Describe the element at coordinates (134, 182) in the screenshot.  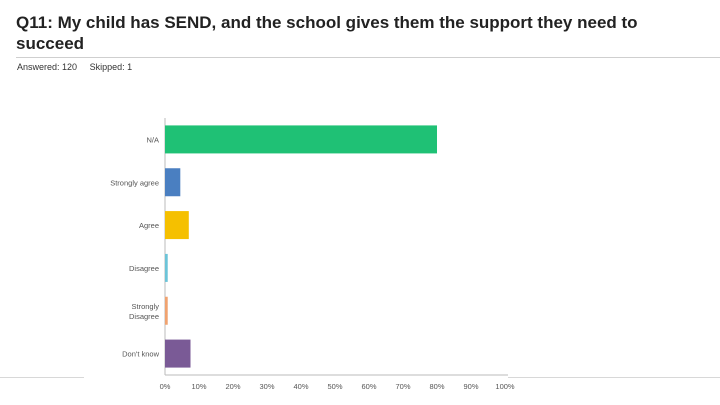
I see `category-label-1: Strongly agree` at that location.